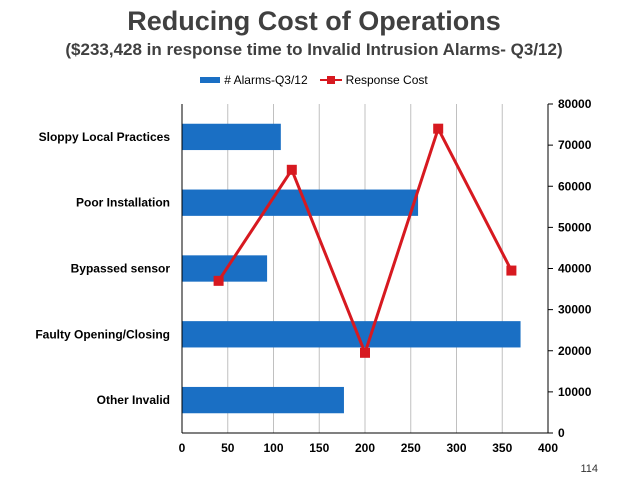 The width and height of the screenshot is (628, 480). Describe the element at coordinates (456, 448) in the screenshot. I see `x-tick-label: 300` at that location.